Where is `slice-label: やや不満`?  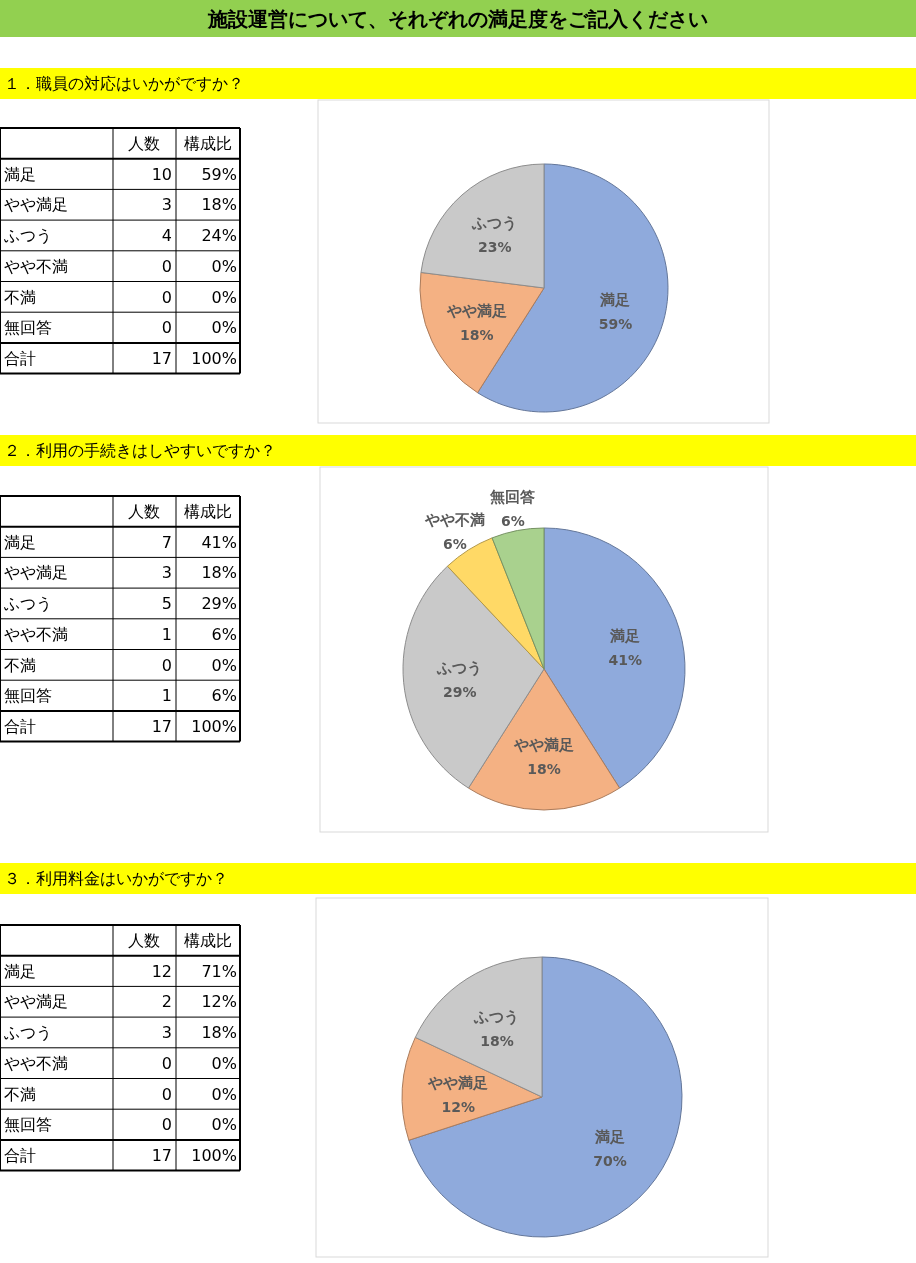
slice-label: やや不満 is located at coordinates (454, 519).